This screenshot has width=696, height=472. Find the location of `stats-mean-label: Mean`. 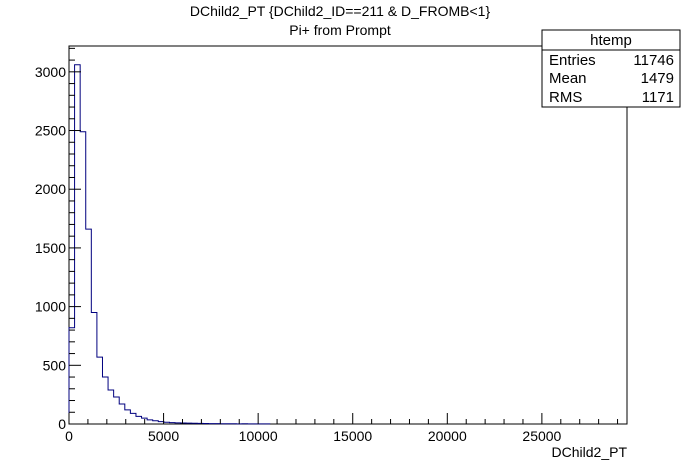

stats-mean-label: Mean is located at coordinates (568, 78).